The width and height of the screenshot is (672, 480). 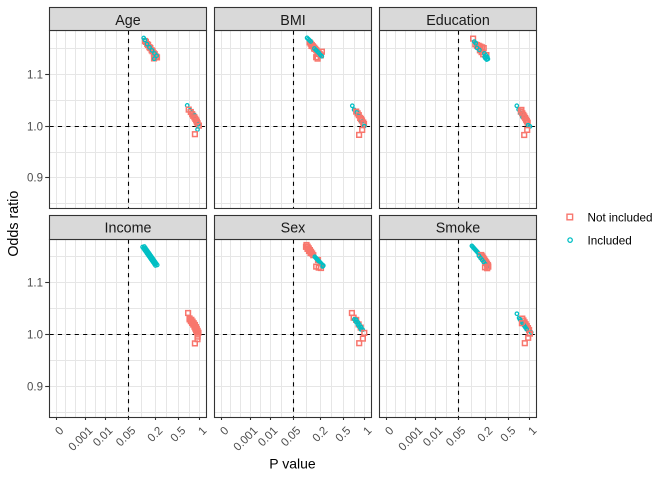 What do you see at coordinates (458, 21) in the screenshot?
I see `svg-text: Education` at bounding box center [458, 21].